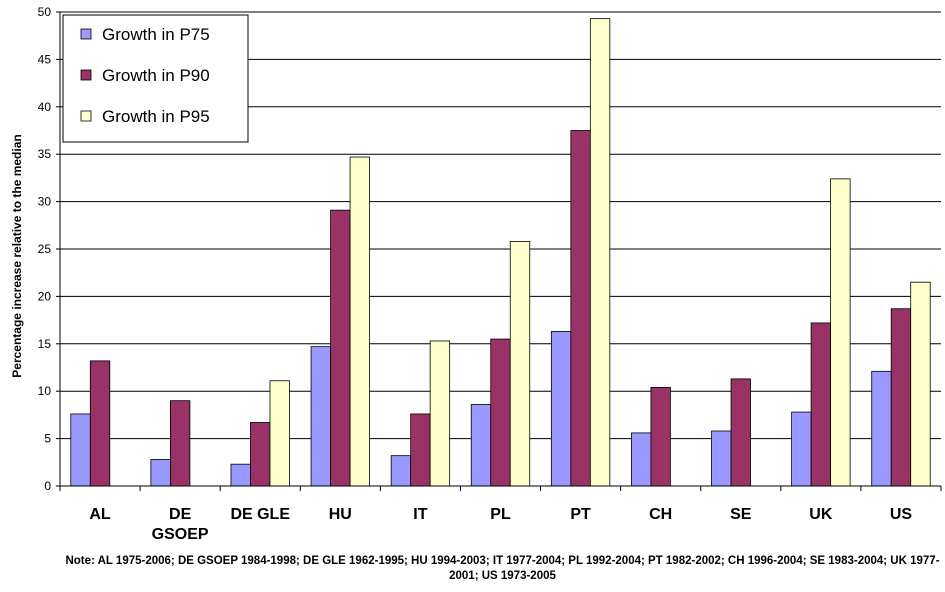  Describe the element at coordinates (45, 344) in the screenshot. I see `y-tick-label: 15` at that location.